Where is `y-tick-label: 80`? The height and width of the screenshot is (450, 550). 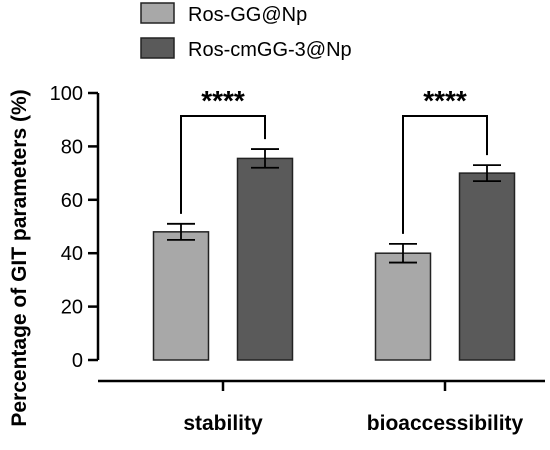 y-tick-label: 80 is located at coordinates (72, 147).